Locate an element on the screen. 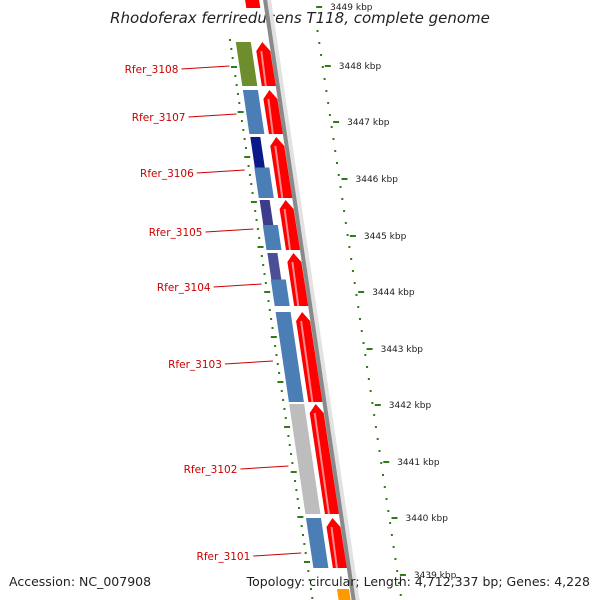  accession-label: Accession: NC_007908 is located at coordinates (80, 581).